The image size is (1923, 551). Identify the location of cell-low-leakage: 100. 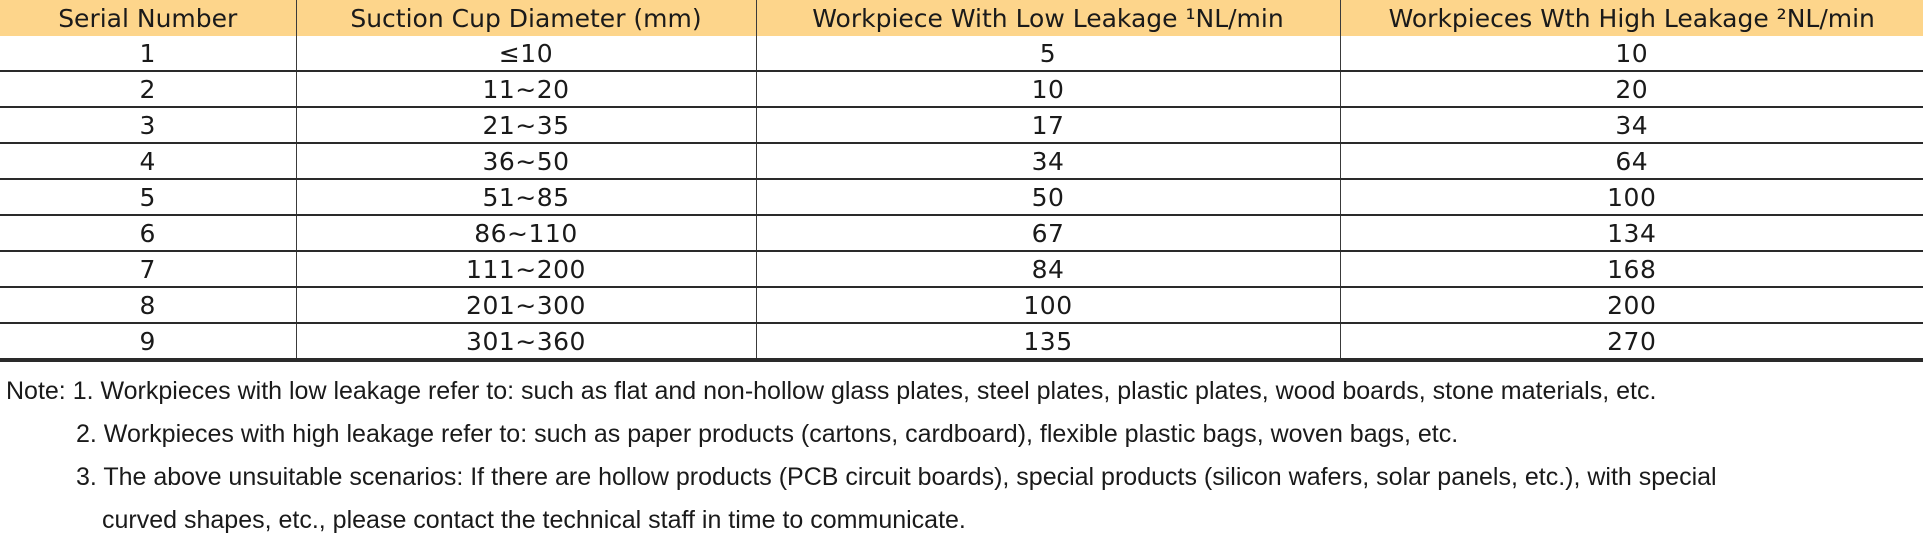
(1047, 304).